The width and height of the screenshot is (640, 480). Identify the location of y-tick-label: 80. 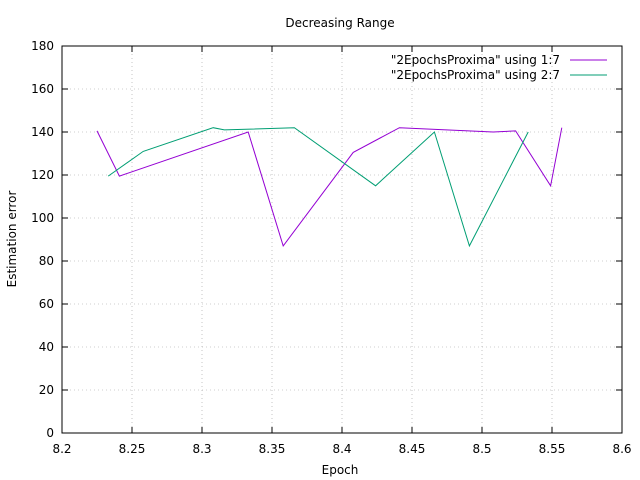
(46, 261).